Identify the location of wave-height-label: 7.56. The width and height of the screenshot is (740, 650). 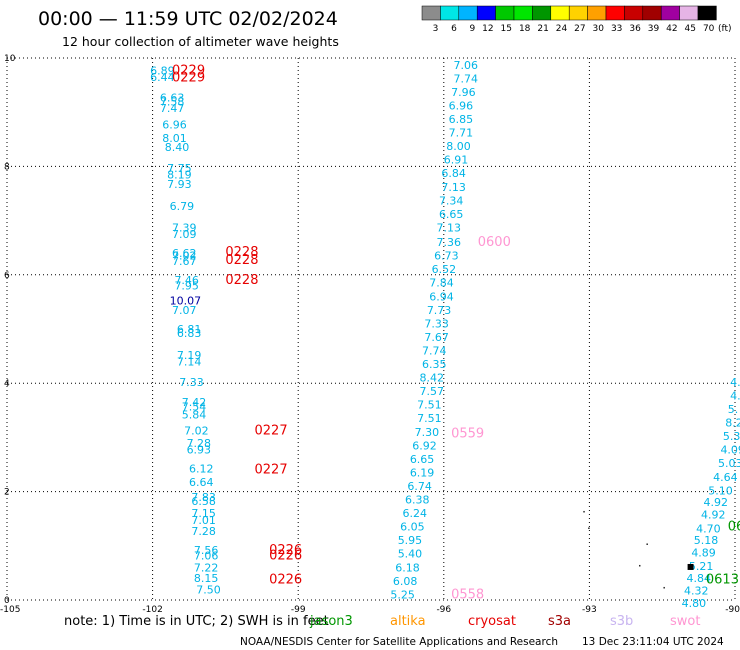
(206, 550).